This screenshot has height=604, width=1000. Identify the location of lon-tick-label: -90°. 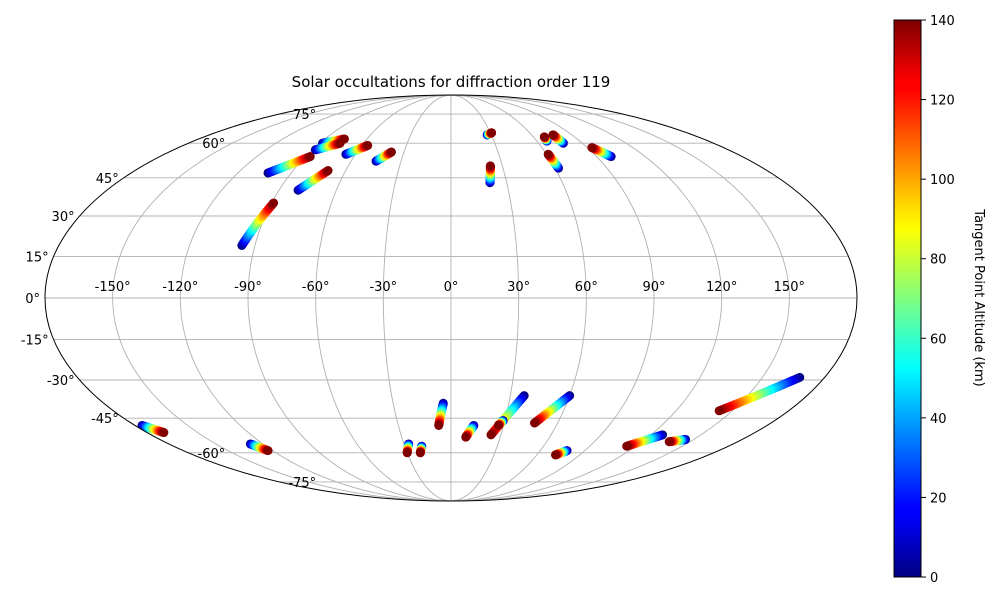
(248, 287).